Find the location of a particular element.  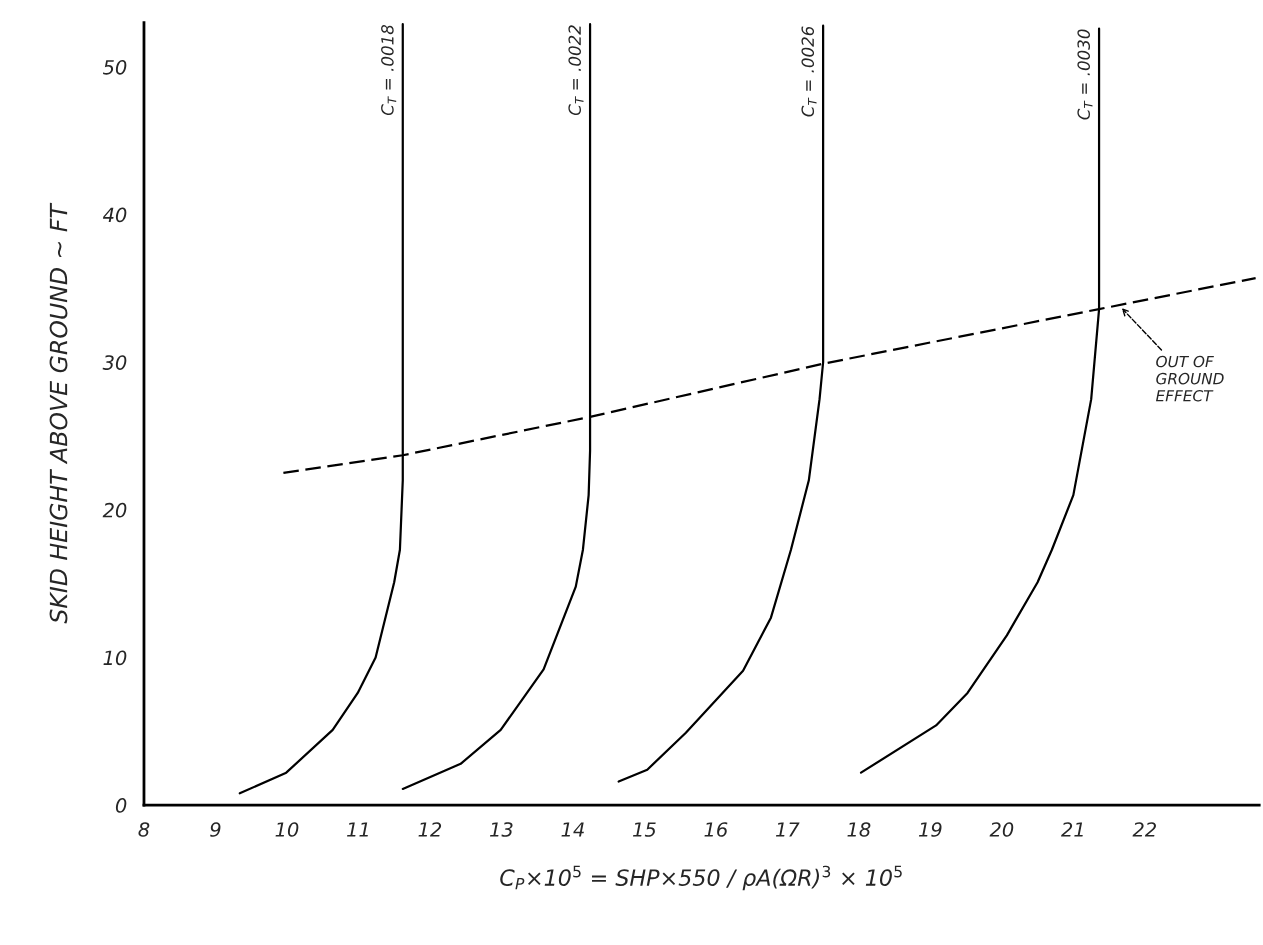

x-tick-label: 13 is located at coordinates (501, 829).